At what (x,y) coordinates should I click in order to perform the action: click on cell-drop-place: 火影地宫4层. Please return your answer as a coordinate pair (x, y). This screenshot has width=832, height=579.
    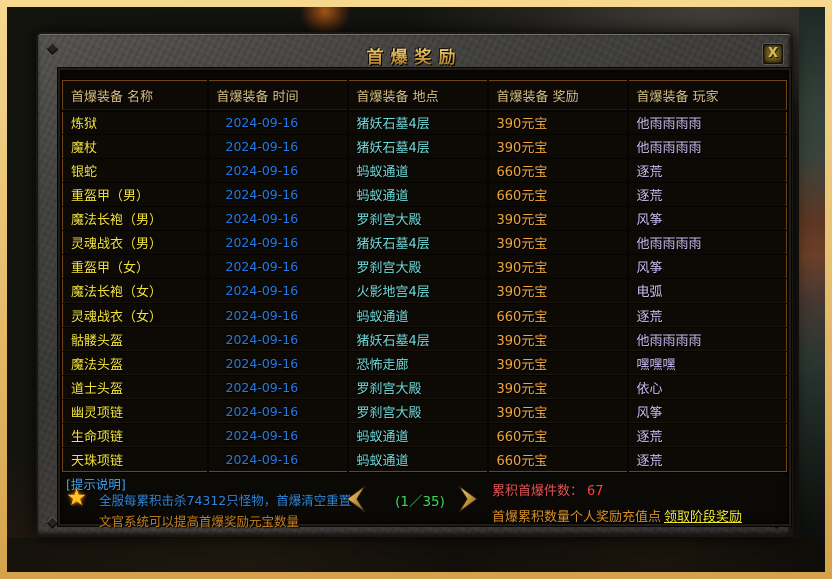
    Looking at the image, I should click on (418, 290).